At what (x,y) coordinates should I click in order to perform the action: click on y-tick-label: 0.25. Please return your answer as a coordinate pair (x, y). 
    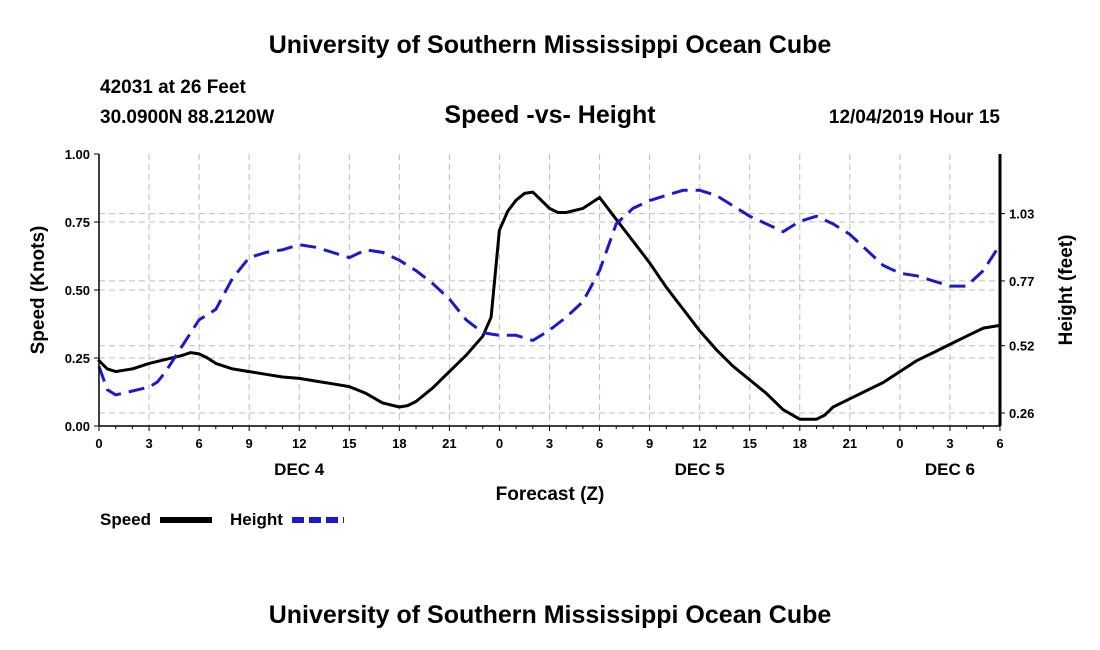
    Looking at the image, I should click on (77, 358).